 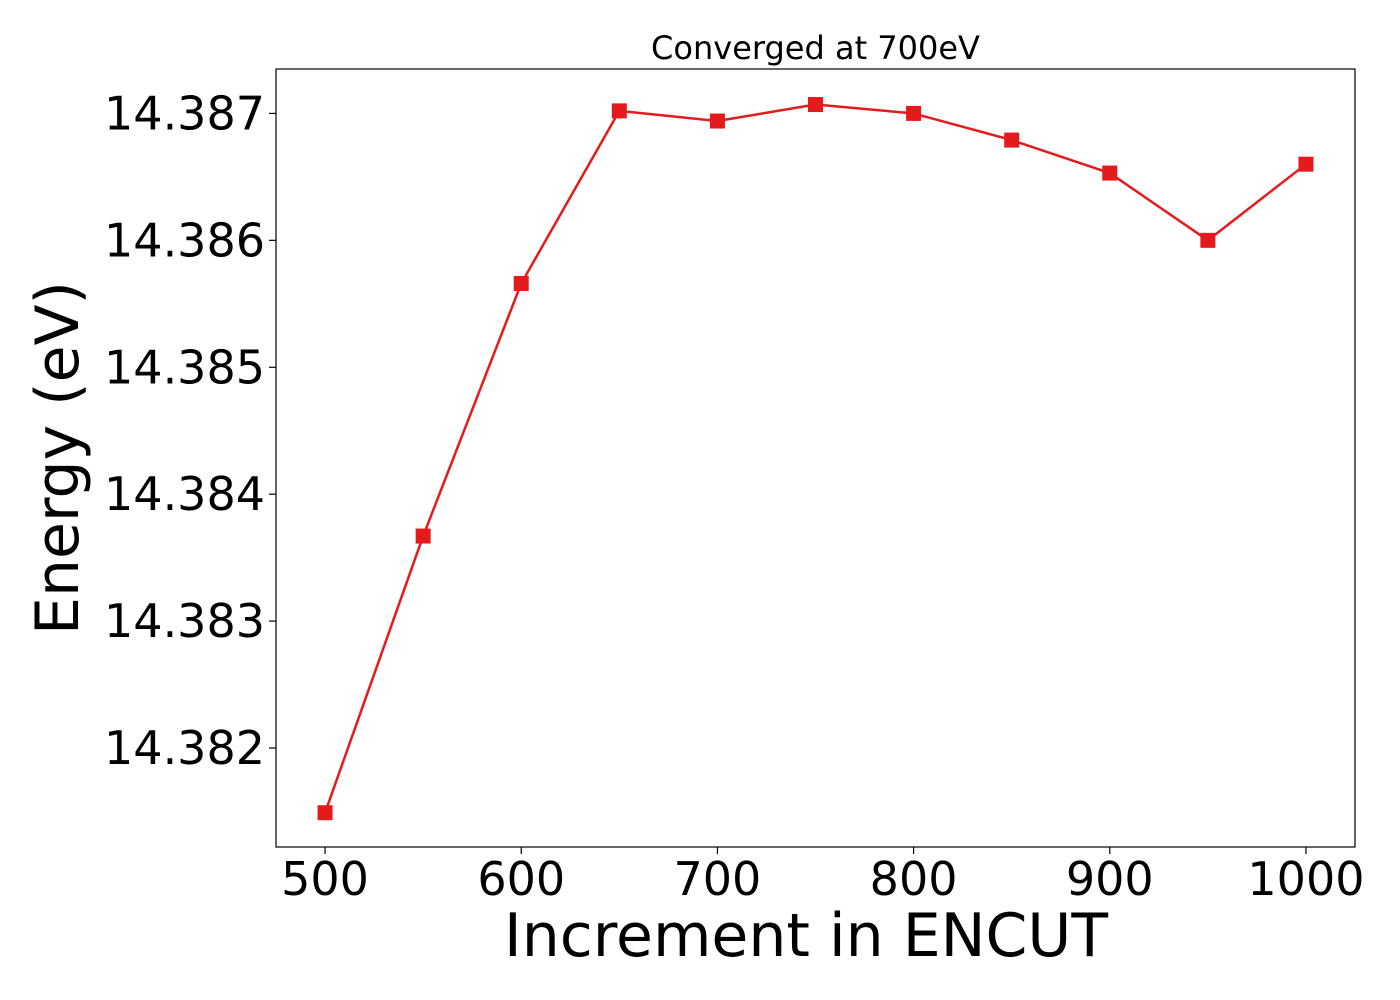 What do you see at coordinates (325, 879) in the screenshot?
I see `x-tick-label: 500` at bounding box center [325, 879].